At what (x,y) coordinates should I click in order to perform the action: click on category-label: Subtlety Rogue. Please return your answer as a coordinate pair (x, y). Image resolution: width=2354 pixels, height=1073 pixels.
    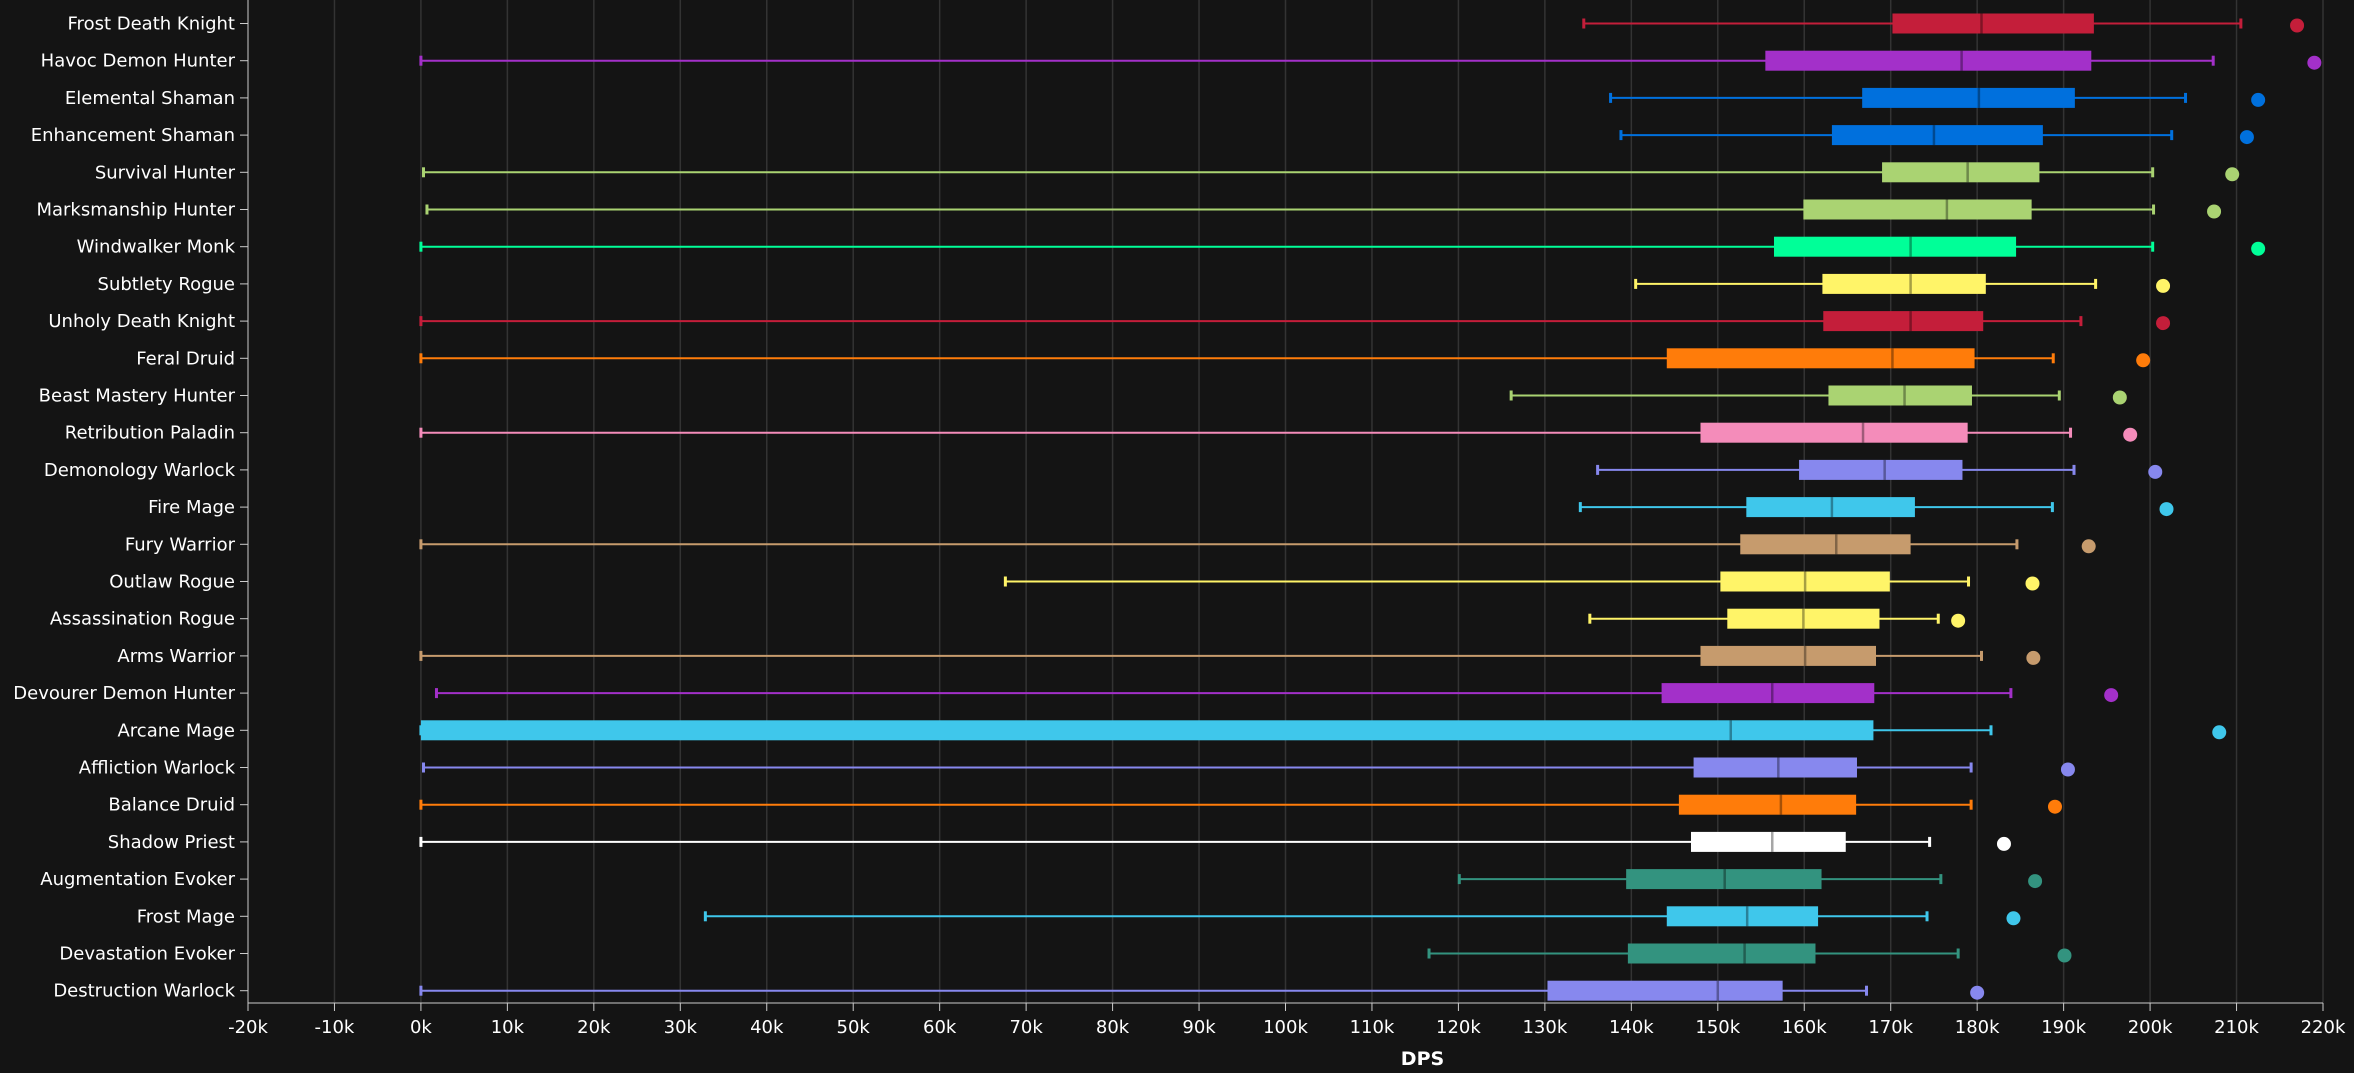
    Looking at the image, I should click on (166, 284).